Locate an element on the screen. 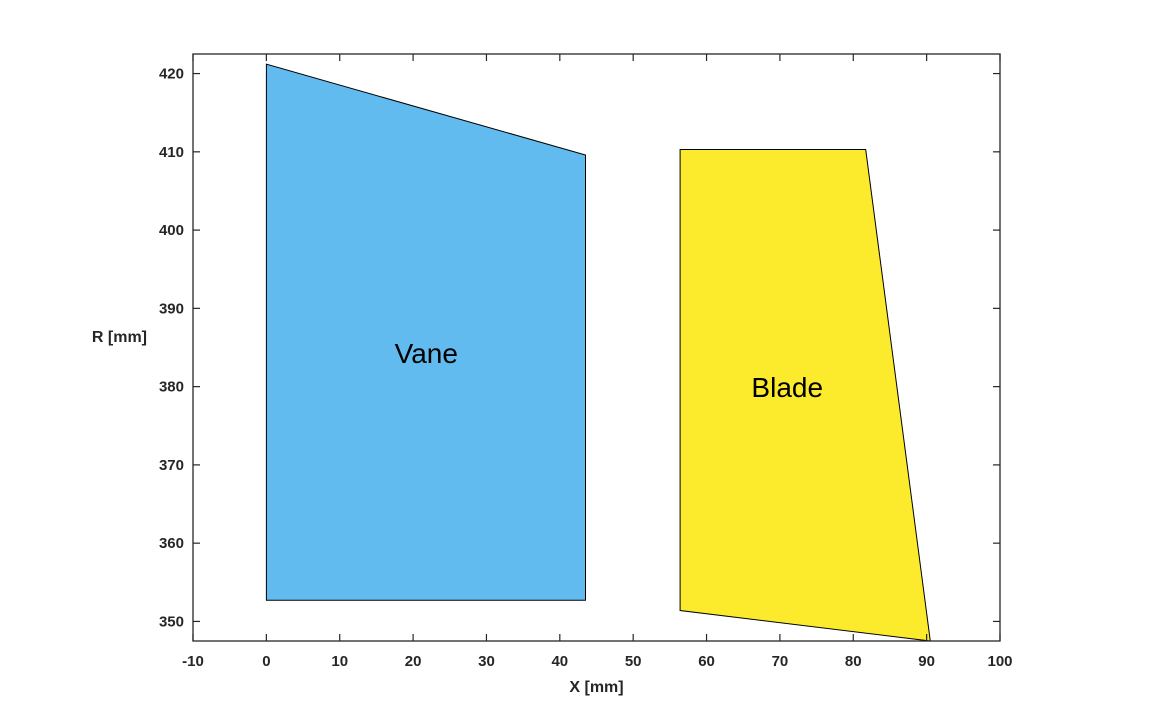  x-axis-label: X [mm] is located at coordinates (596, 687).